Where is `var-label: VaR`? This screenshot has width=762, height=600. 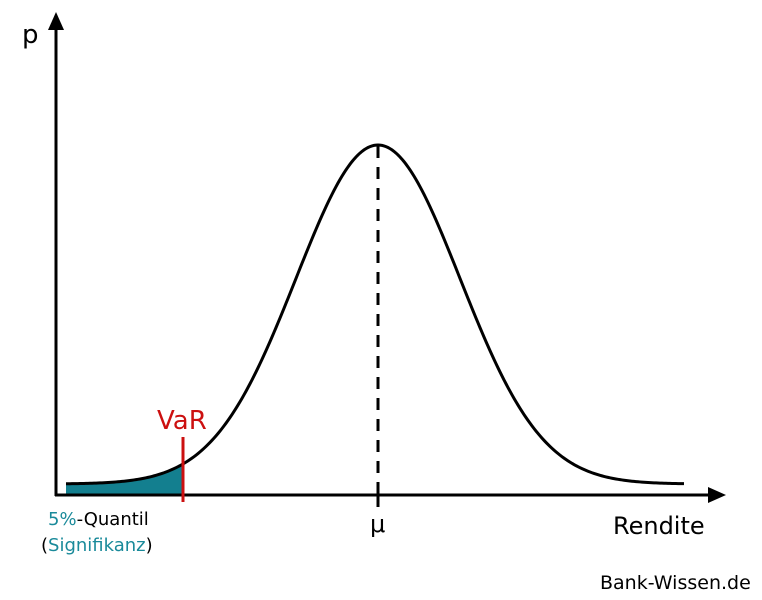
var-label: VaR is located at coordinates (182, 421).